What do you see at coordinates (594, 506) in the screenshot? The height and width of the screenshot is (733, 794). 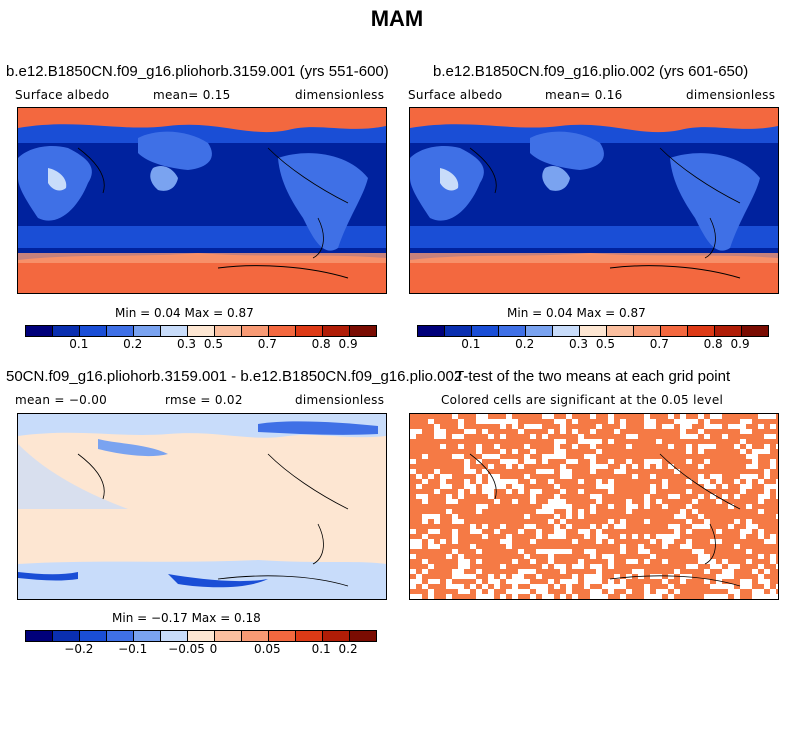 I see `panel4-map` at bounding box center [594, 506].